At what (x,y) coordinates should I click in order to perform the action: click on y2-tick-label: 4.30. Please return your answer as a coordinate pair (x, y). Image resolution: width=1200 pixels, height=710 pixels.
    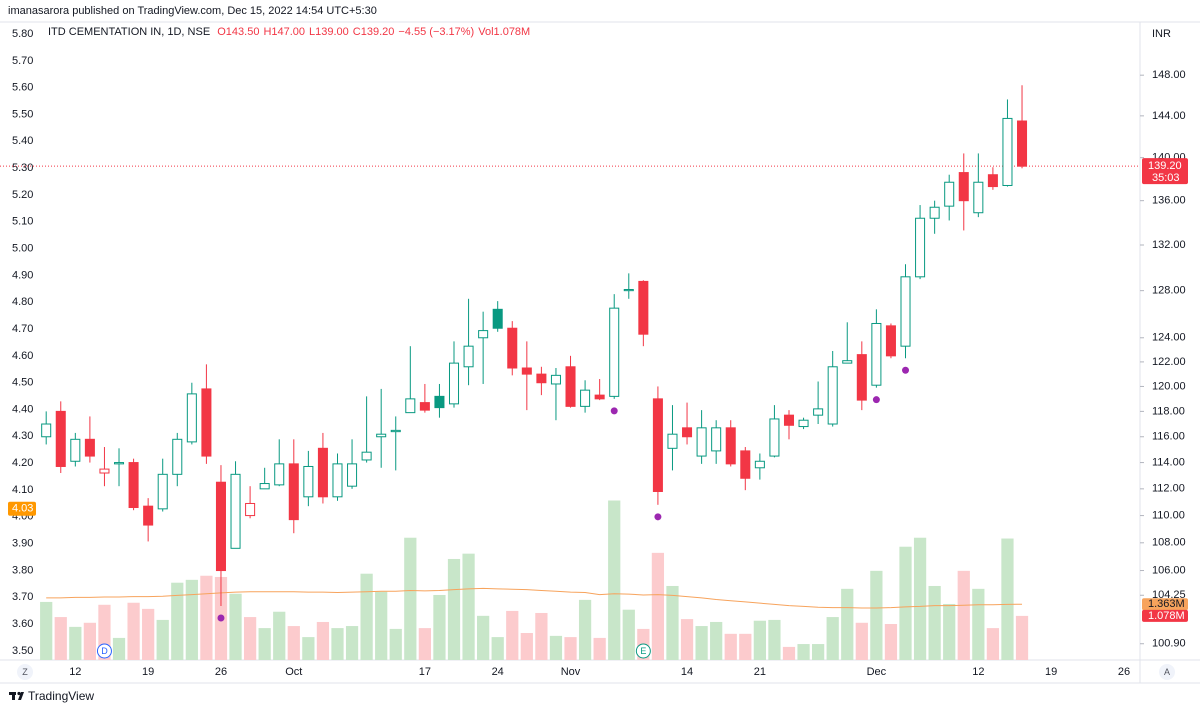
    Looking at the image, I should click on (22, 436).